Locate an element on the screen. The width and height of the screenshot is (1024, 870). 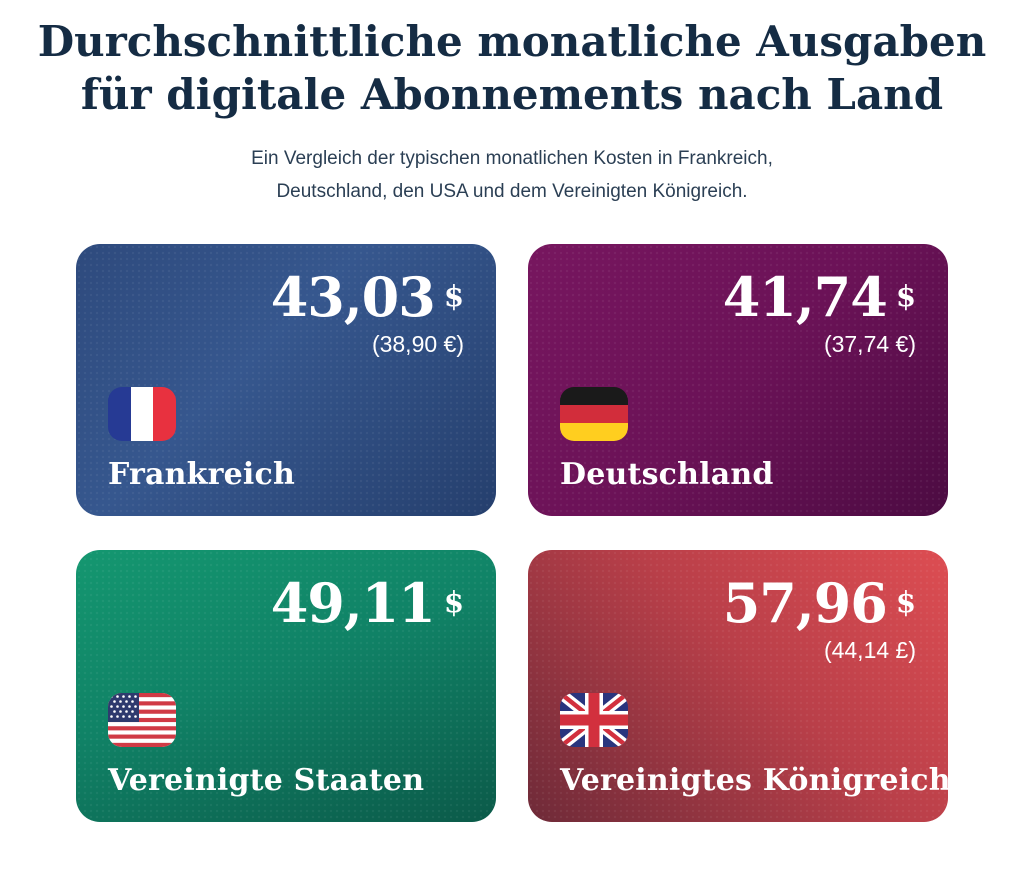
price-row: 49,11 $ is located at coordinates (286, 603).